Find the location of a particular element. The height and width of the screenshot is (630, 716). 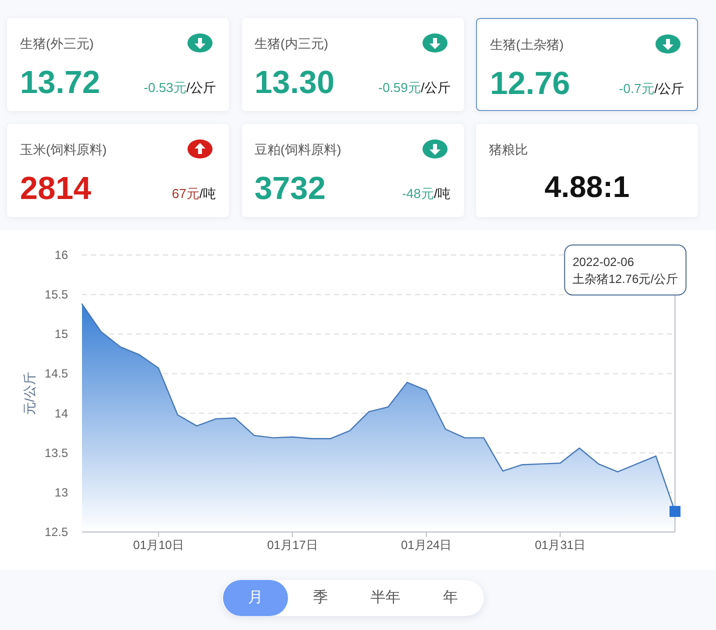

text: 13.30 is located at coordinates (294, 82).